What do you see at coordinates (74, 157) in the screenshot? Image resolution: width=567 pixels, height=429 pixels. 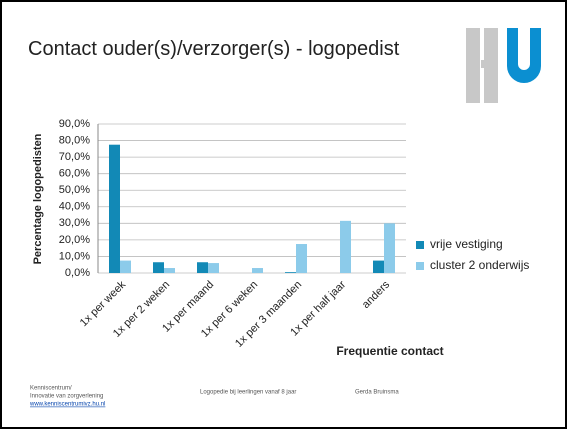 I see `y-tick-label: 70,0%` at bounding box center [74, 157].